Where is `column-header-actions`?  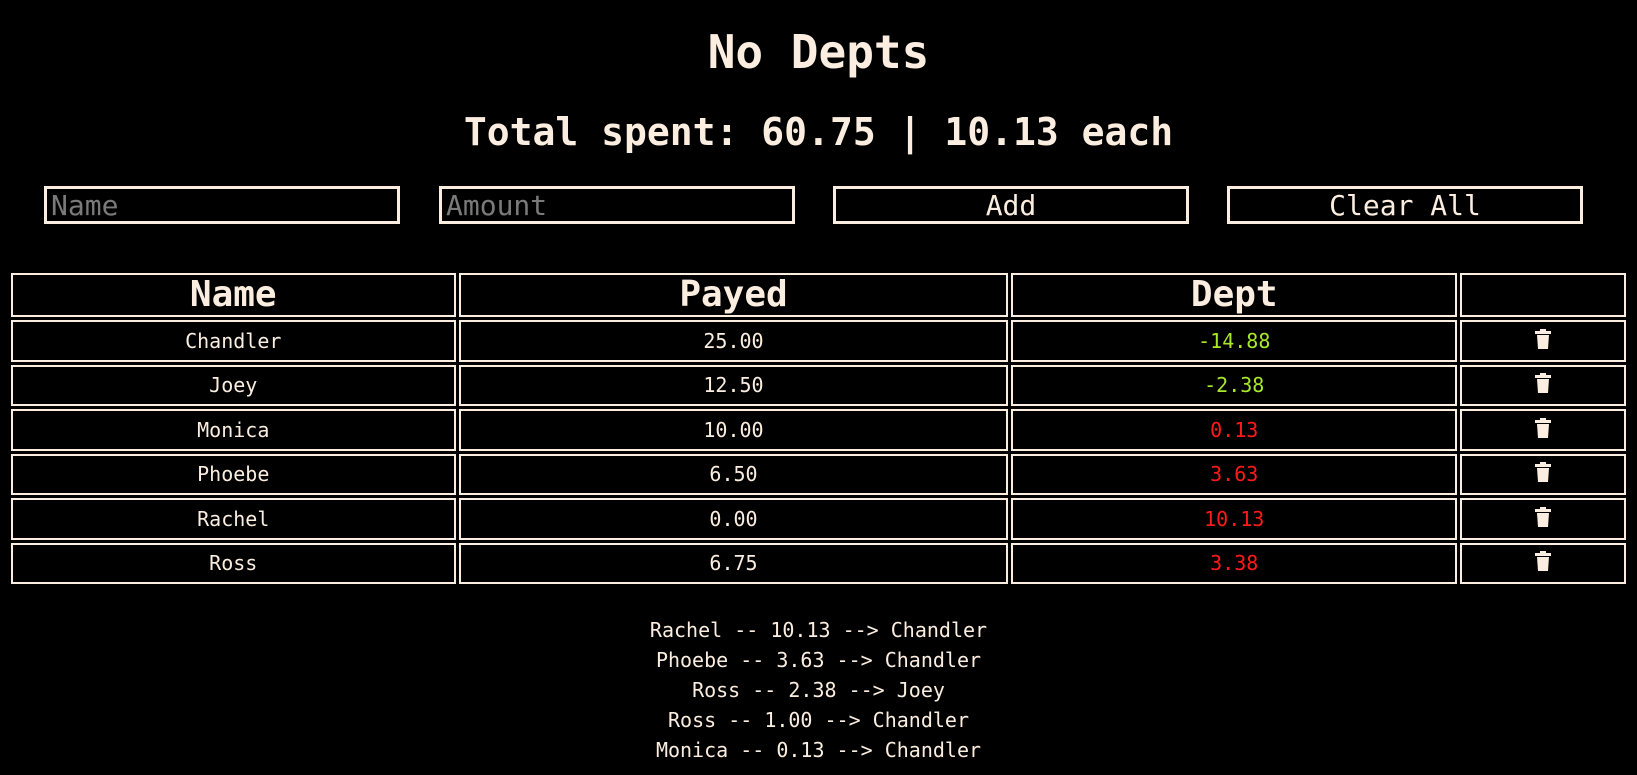
column-header-actions is located at coordinates (1543, 295).